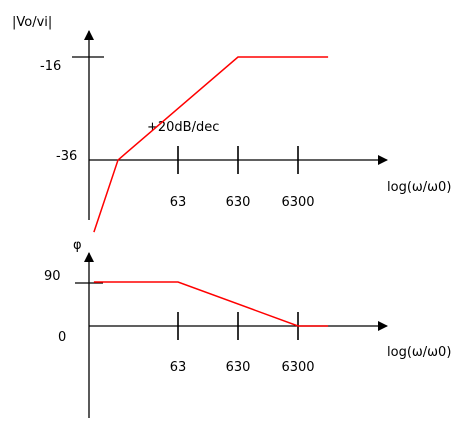 This screenshot has width=475, height=434. Describe the element at coordinates (62, 337) in the screenshot. I see `phase-y-tick-label: 0` at that location.